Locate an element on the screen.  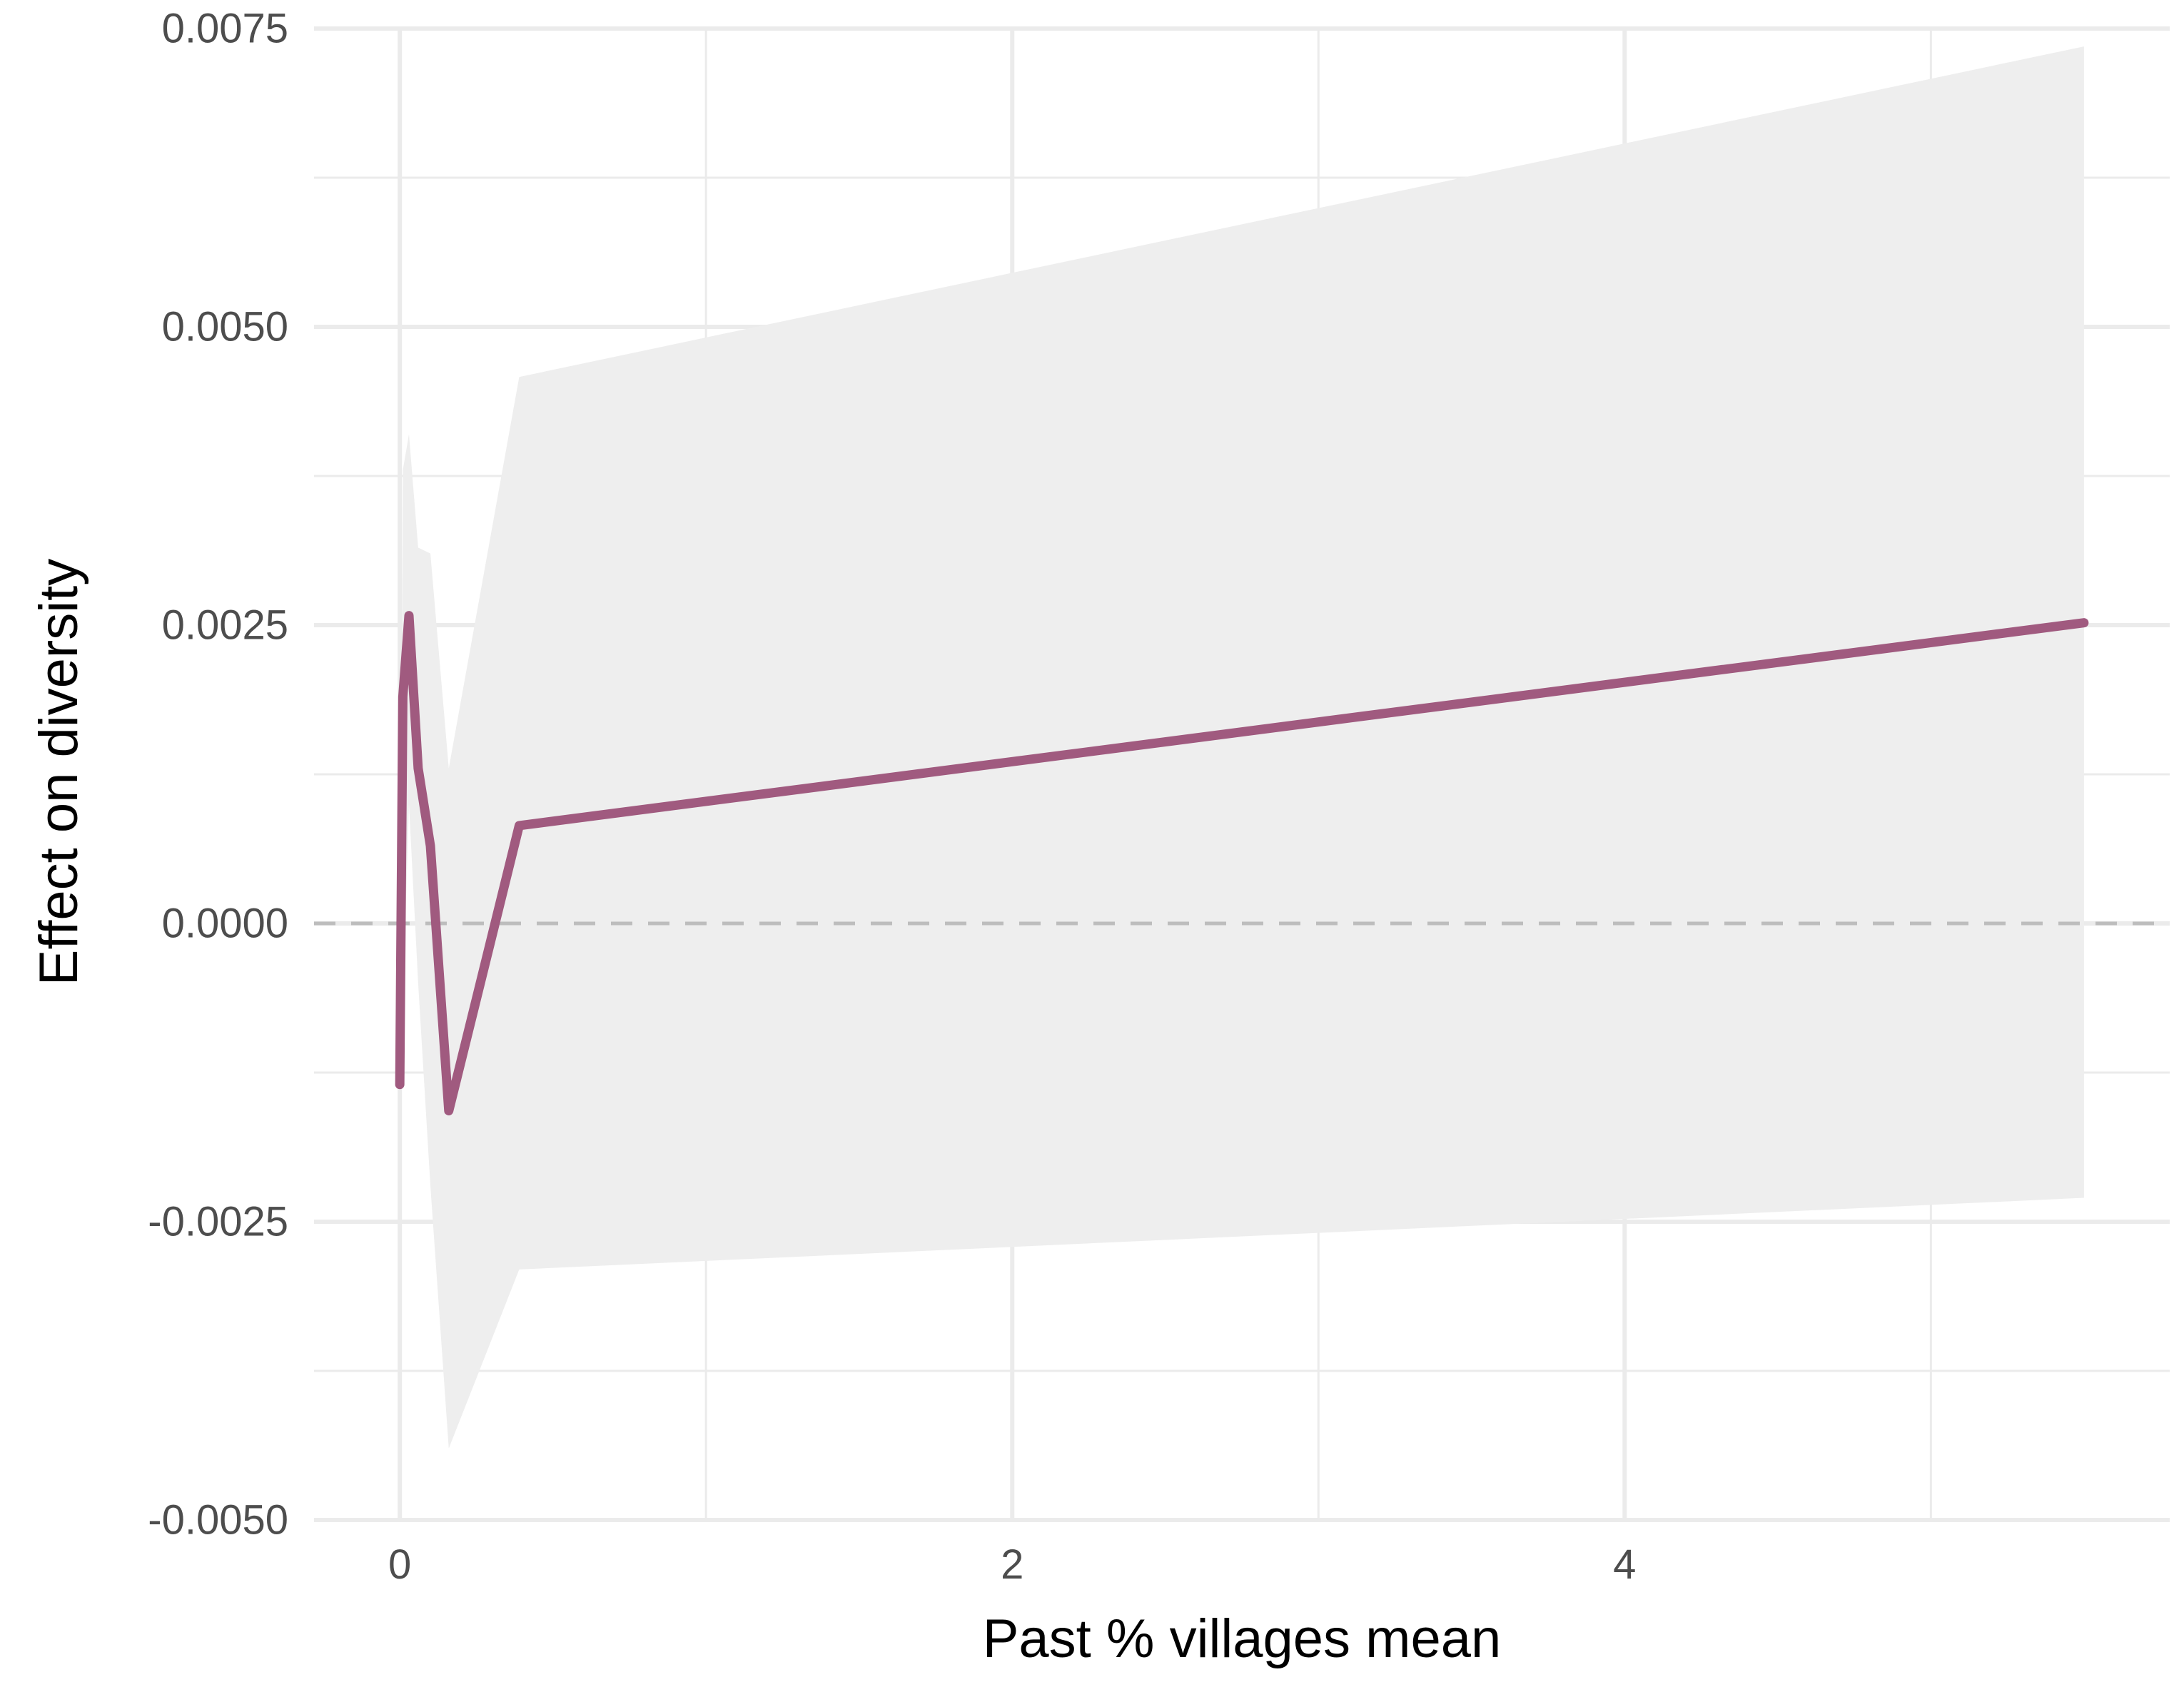
x-tick-label: 4 is located at coordinates (1624, 1564).